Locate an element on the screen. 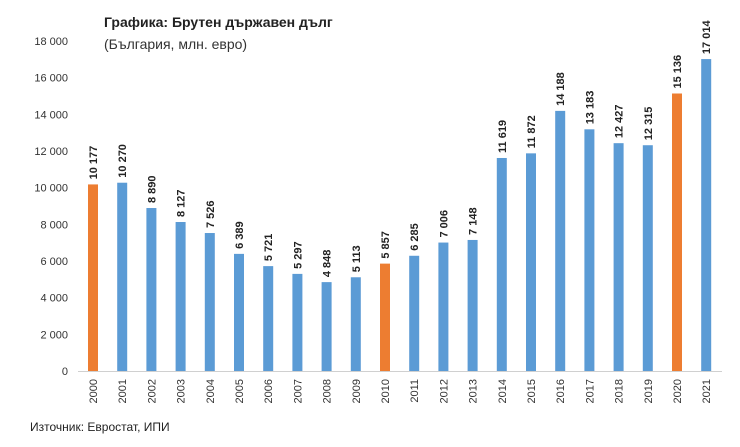 The height and width of the screenshot is (447, 740). y-tick-label: 10 000 is located at coordinates (51, 189).